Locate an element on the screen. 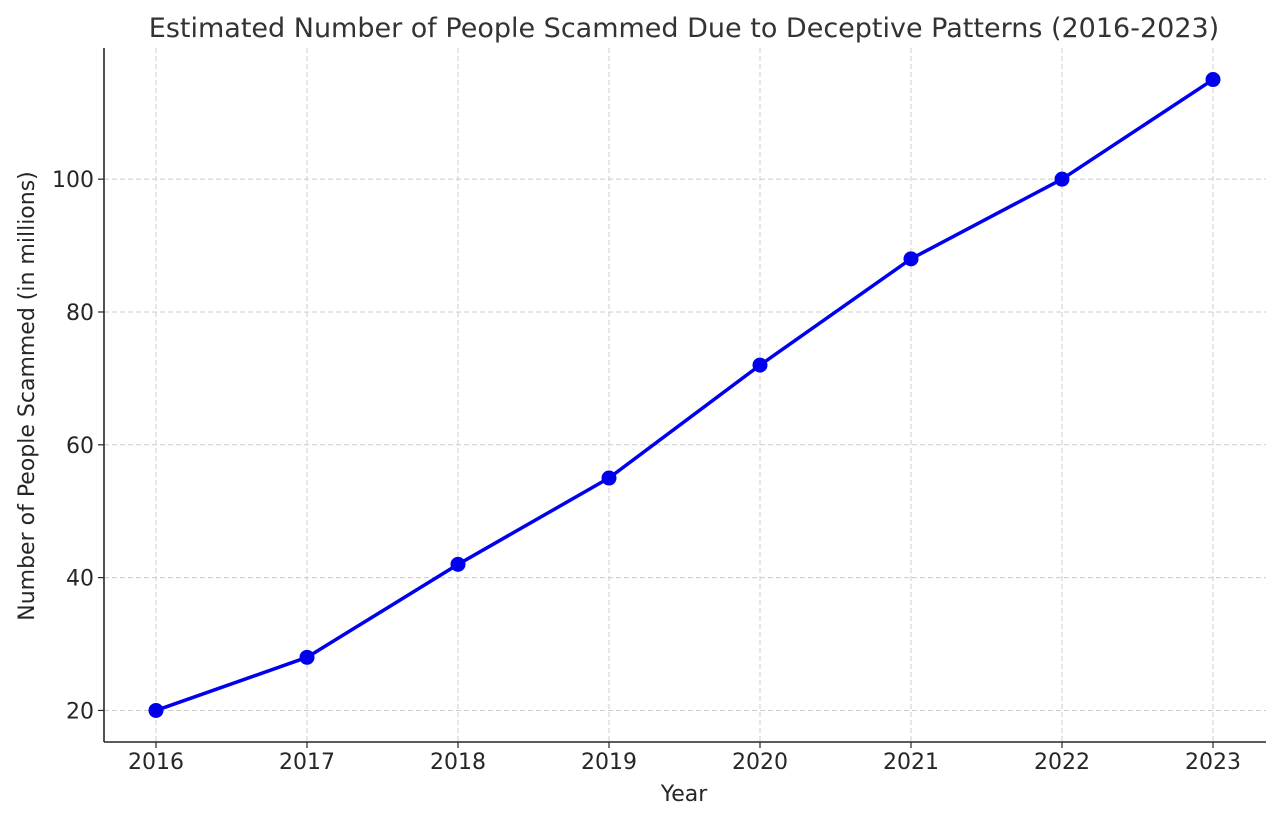 The image size is (1280, 826). x-tick-label: 2020 is located at coordinates (760, 762).